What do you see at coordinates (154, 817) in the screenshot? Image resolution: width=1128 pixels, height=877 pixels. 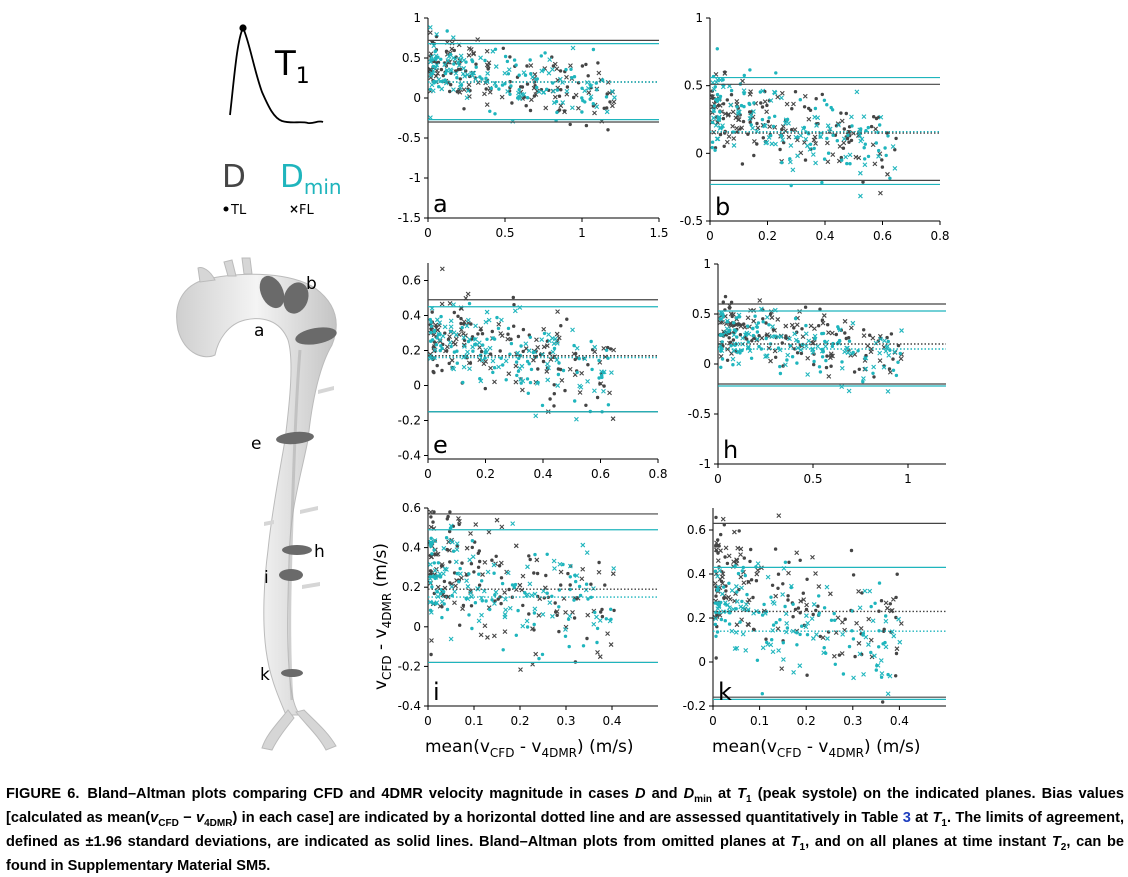 I see `caption-segment: v` at bounding box center [154, 817].